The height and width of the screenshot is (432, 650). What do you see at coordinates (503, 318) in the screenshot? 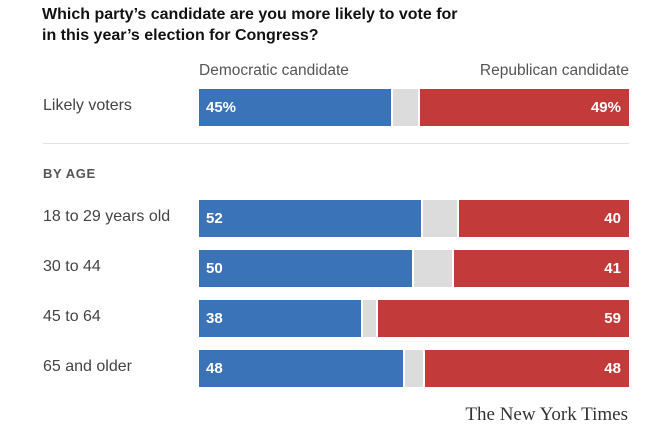
I see `bar-segment-republican: 59` at bounding box center [503, 318].